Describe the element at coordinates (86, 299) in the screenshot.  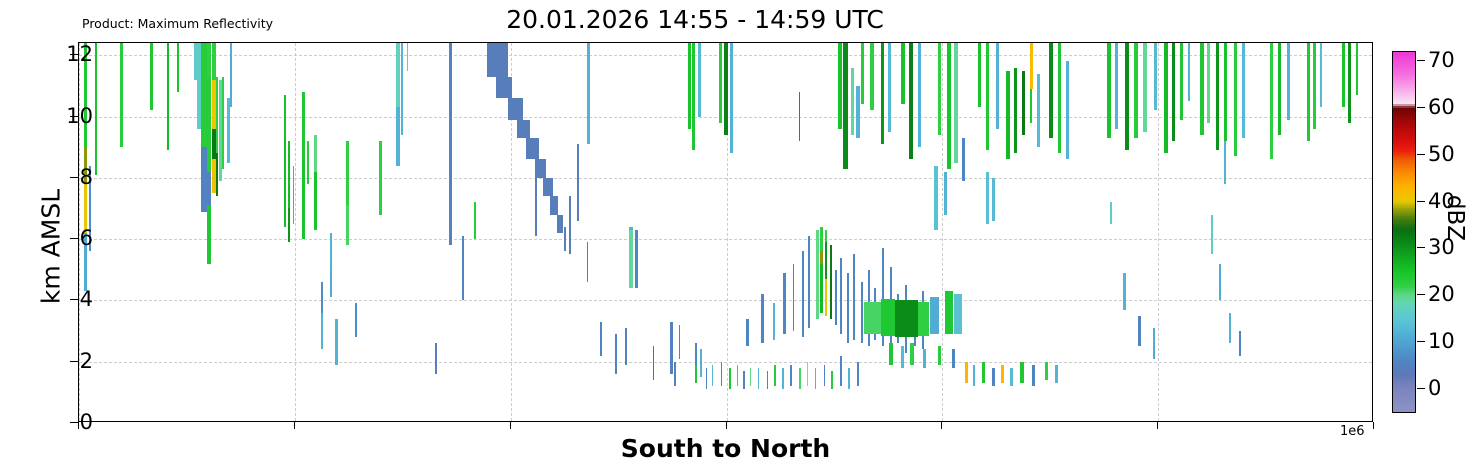
I see `y-tick-label: 4` at that location.